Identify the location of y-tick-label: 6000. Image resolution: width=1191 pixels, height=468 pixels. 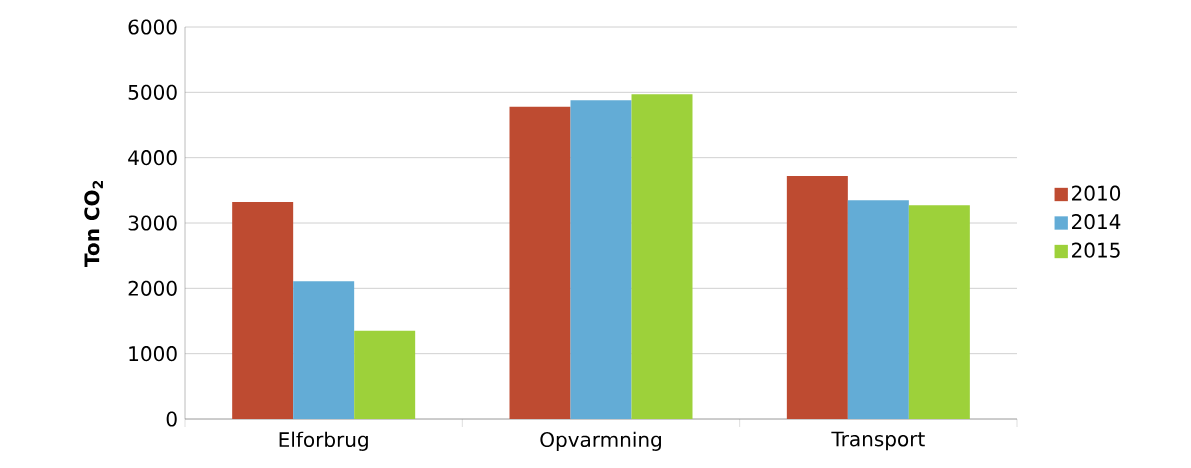
(152, 27).